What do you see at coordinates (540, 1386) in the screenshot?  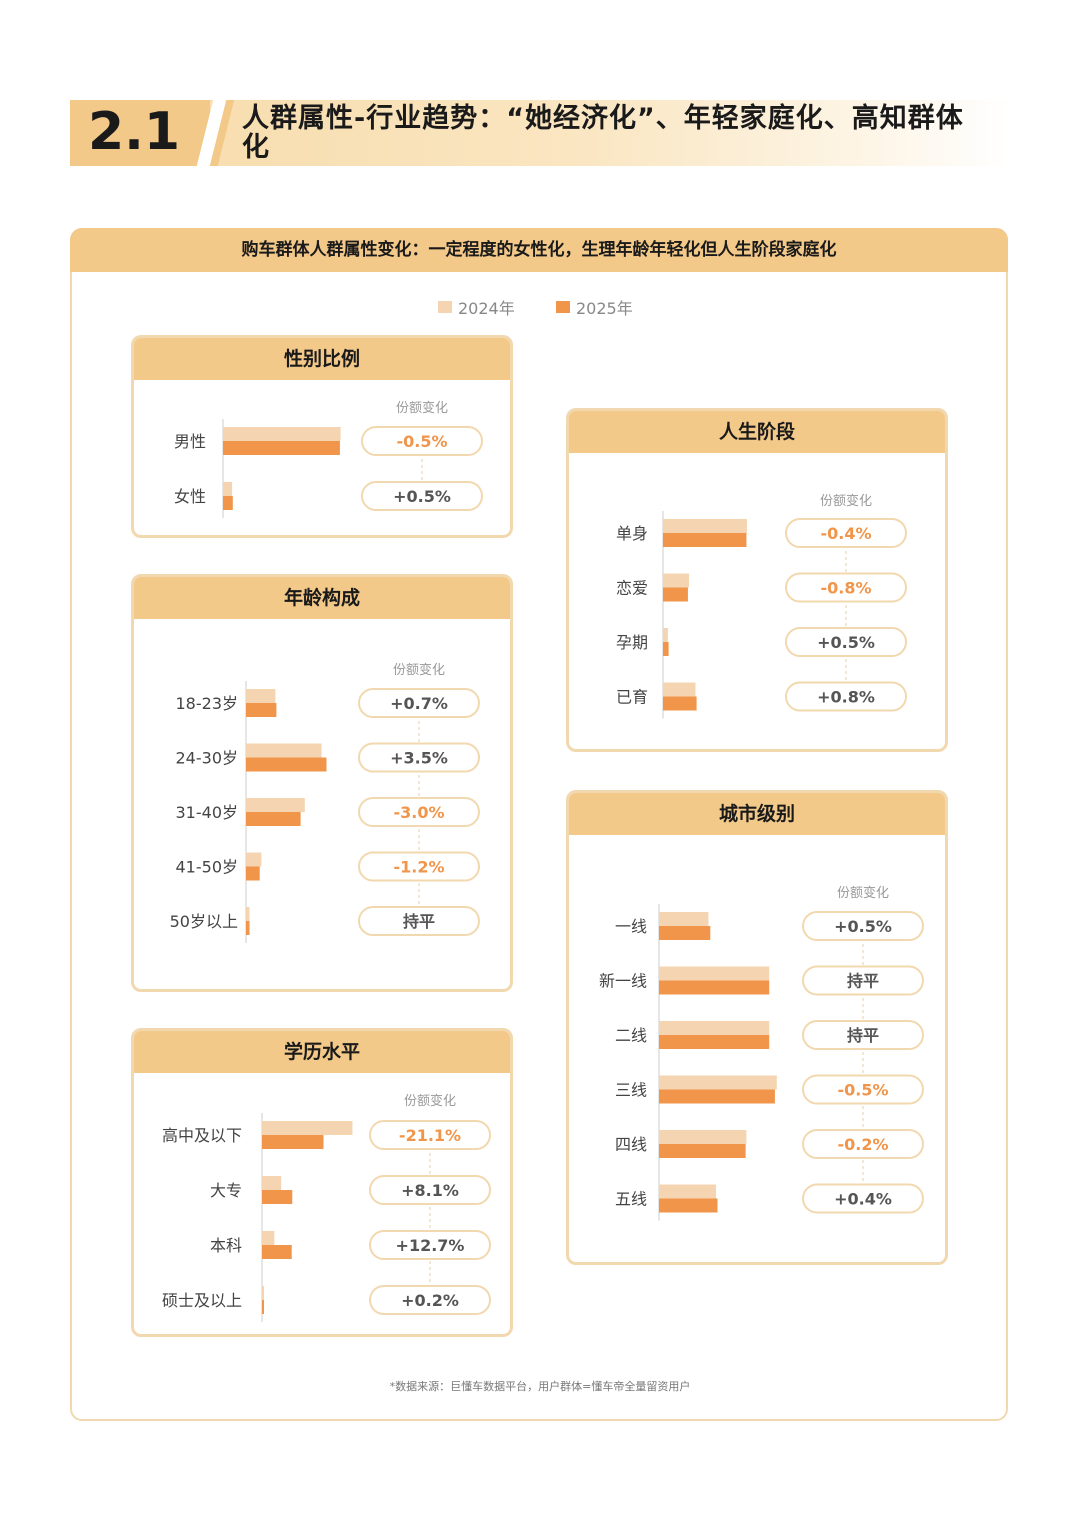 I see `footnote: *数据来源：巨懂车数据平台，用户群体=懂车帝全量留资用户` at bounding box center [540, 1386].